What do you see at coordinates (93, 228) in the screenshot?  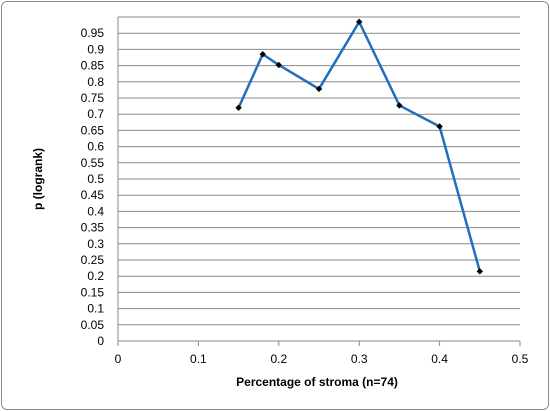 I see `y-tick-label-7: 0.35` at bounding box center [93, 228].